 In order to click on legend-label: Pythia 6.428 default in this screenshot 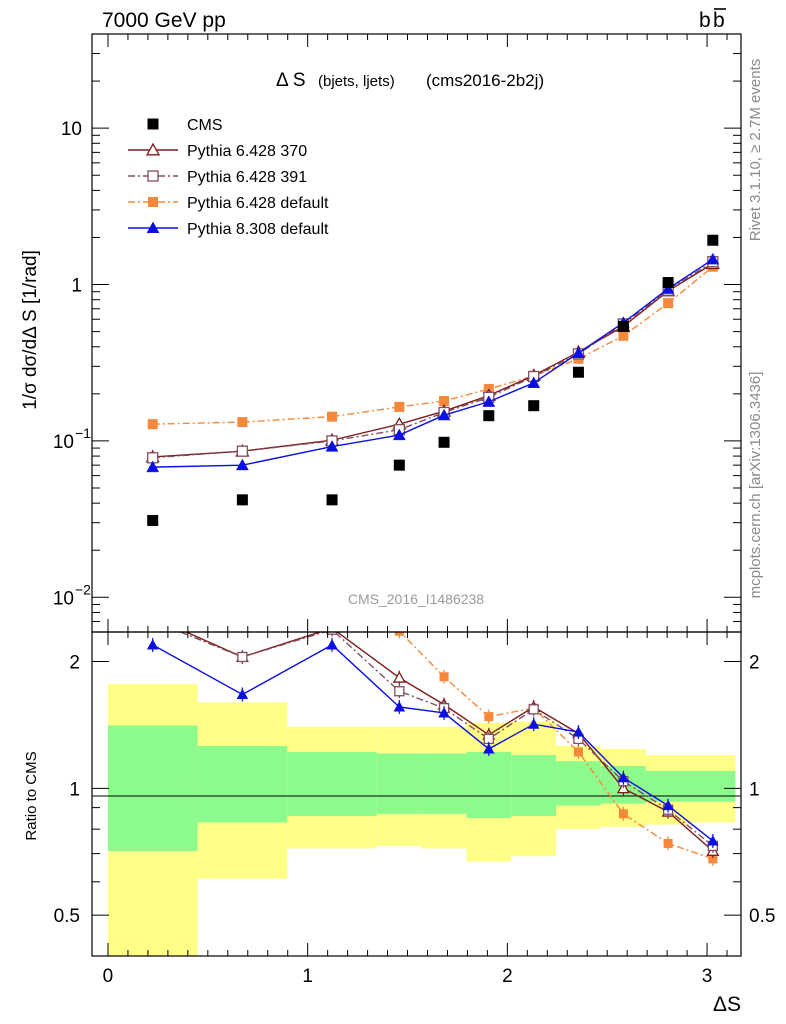, I will do `click(258, 203)`.